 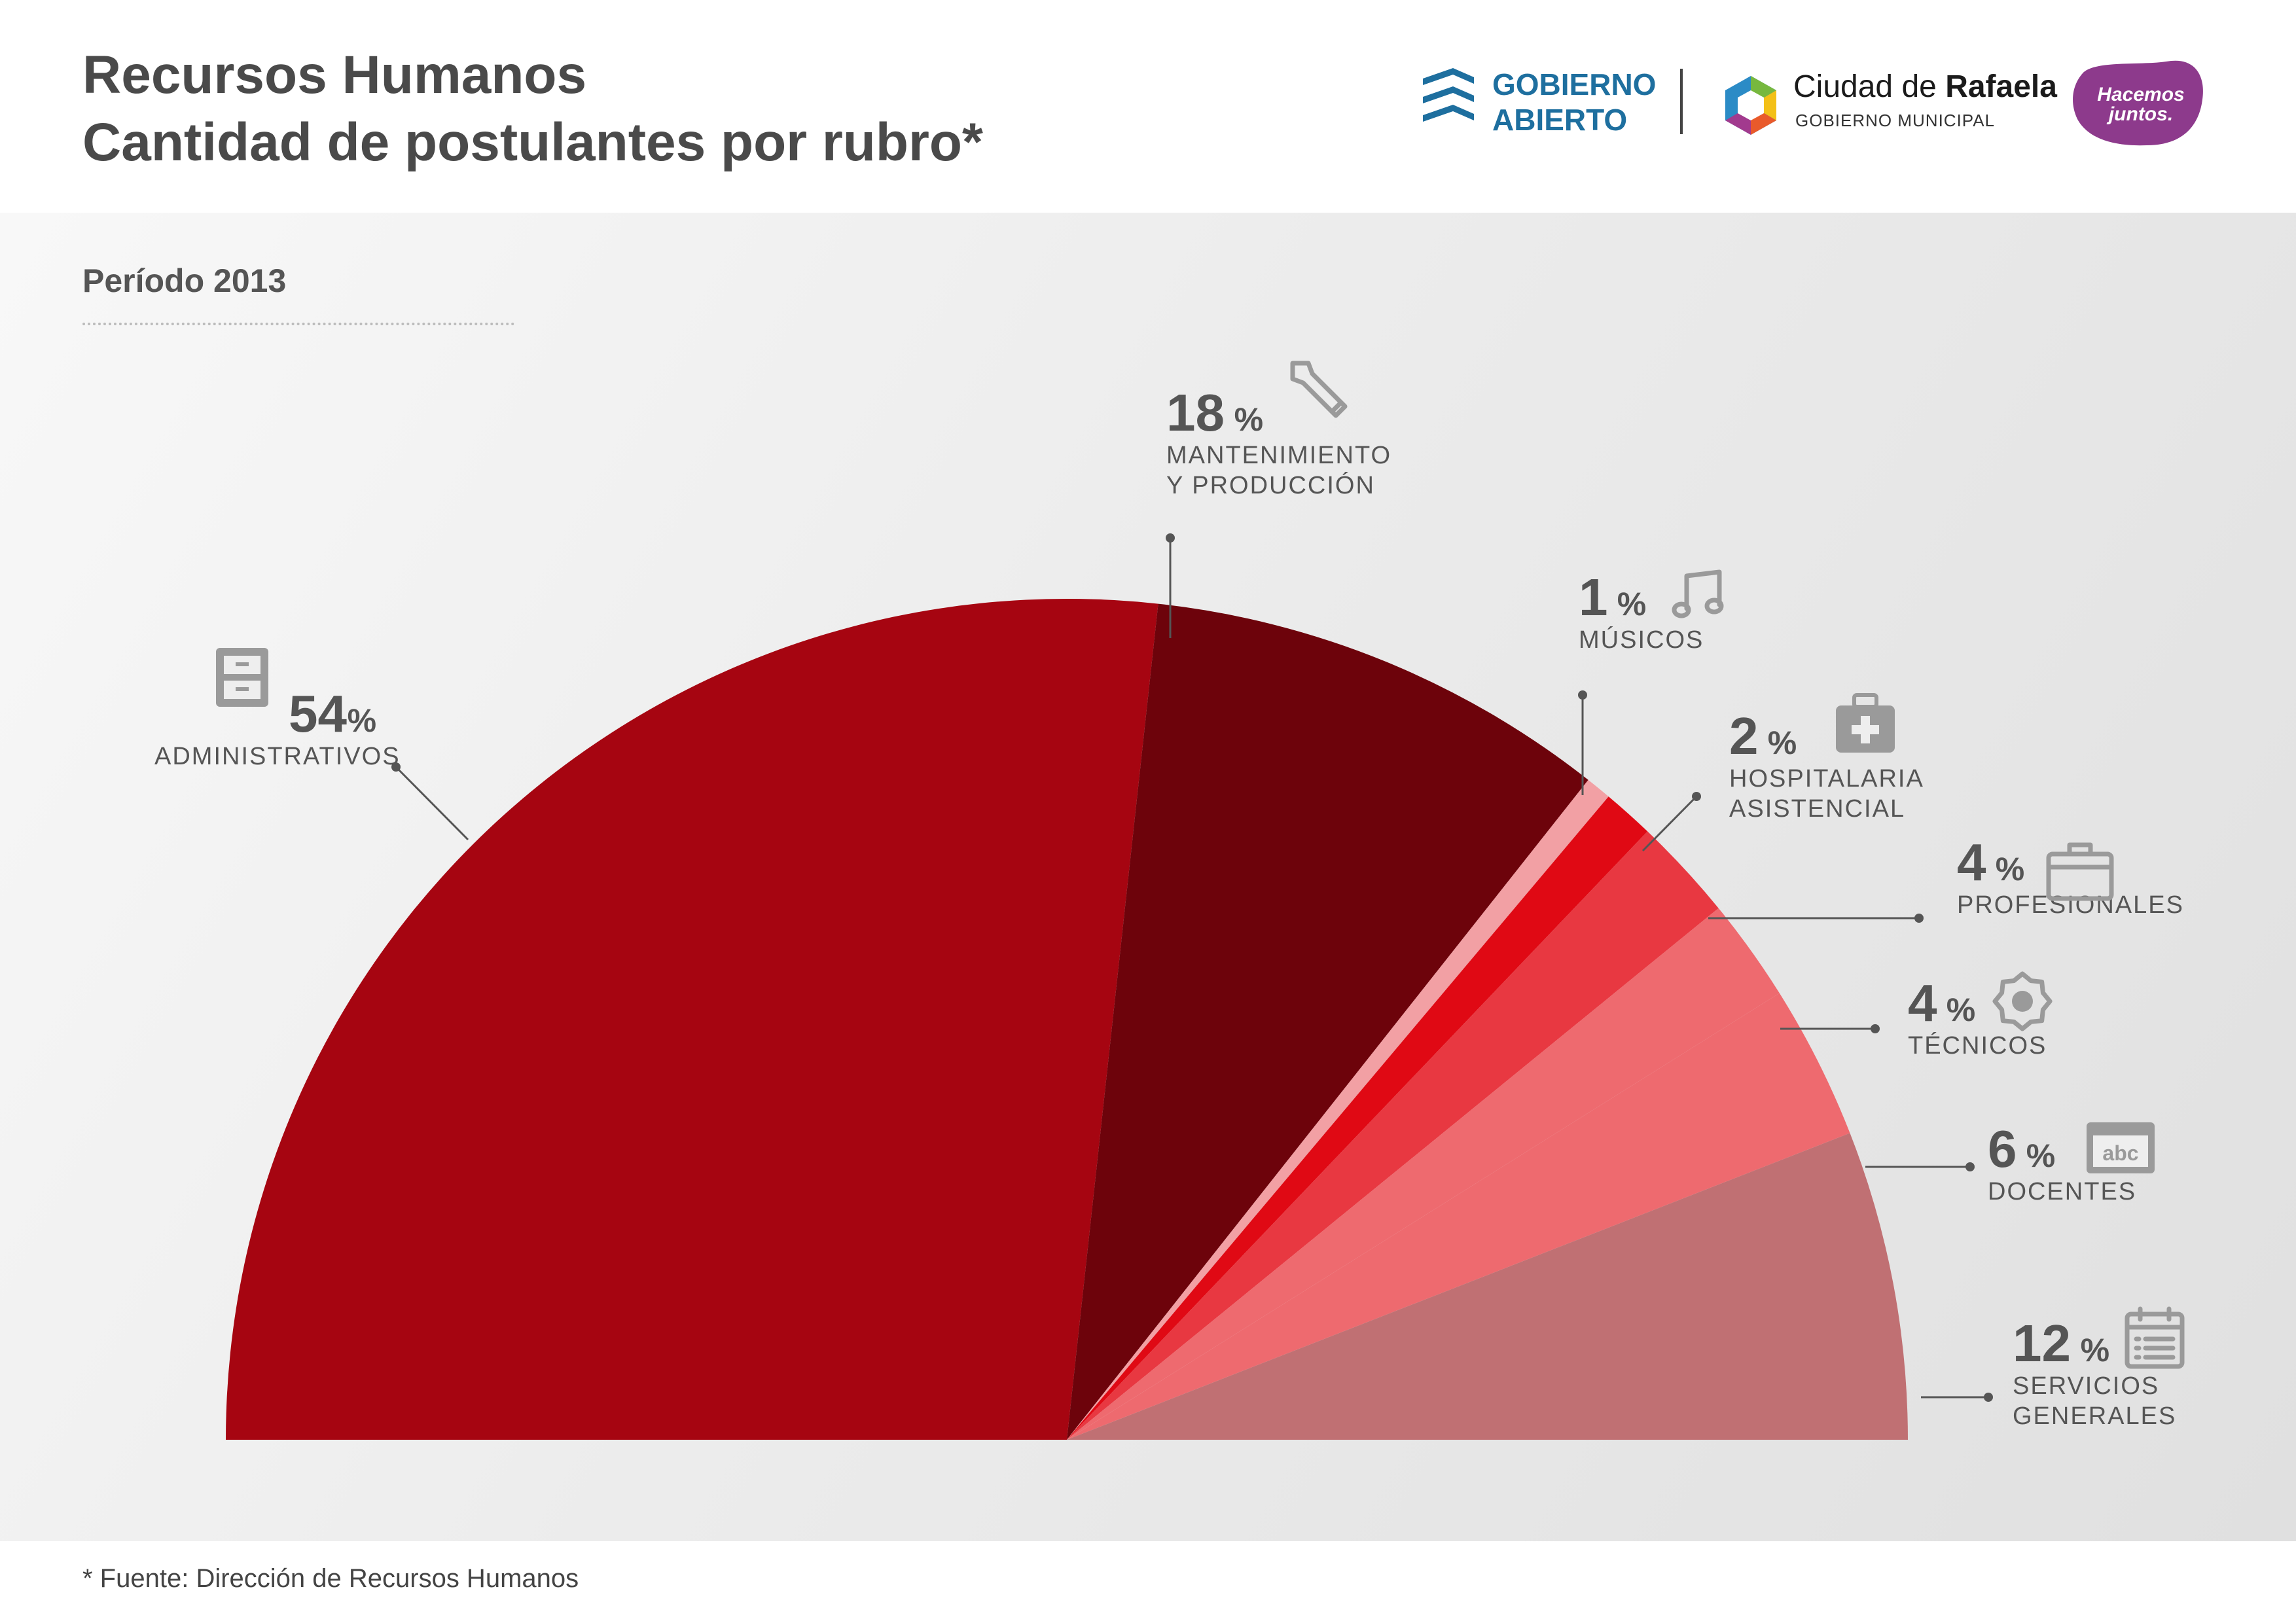 I want to click on leader-dot-mantenimiento-y-produccion, so click(x=1170, y=538).